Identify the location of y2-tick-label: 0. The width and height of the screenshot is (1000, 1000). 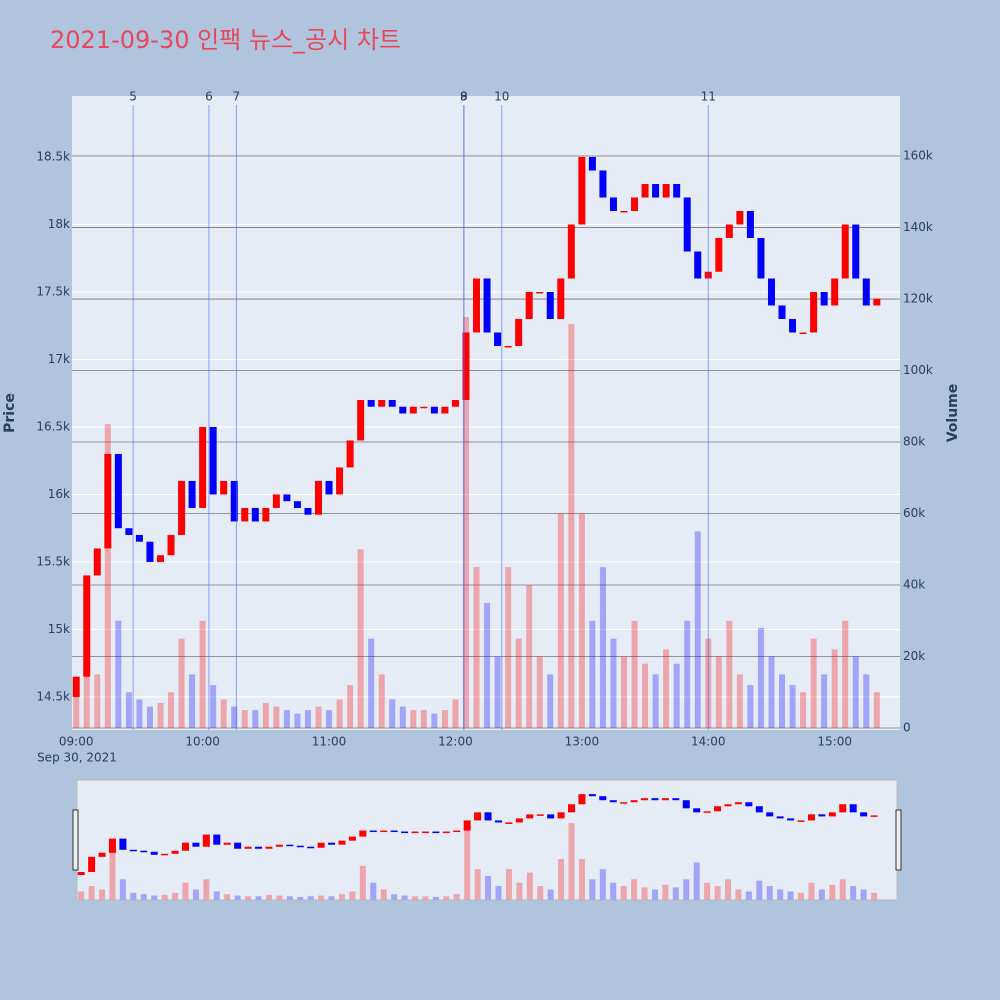
(907, 727).